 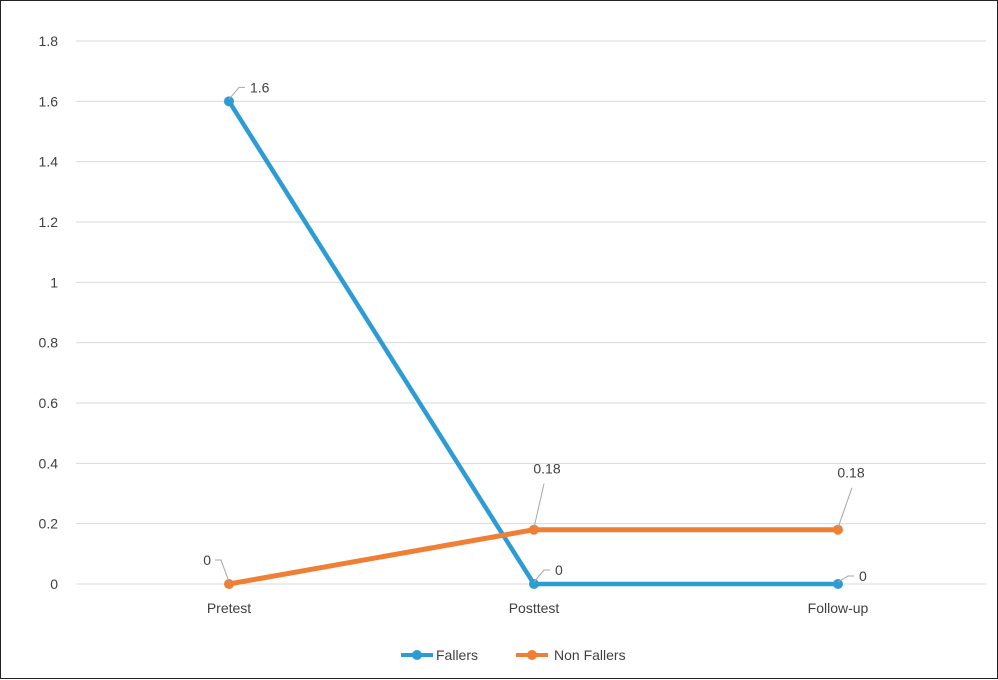 What do you see at coordinates (49, 162) in the screenshot?
I see `y-tick-label: 1.4` at bounding box center [49, 162].